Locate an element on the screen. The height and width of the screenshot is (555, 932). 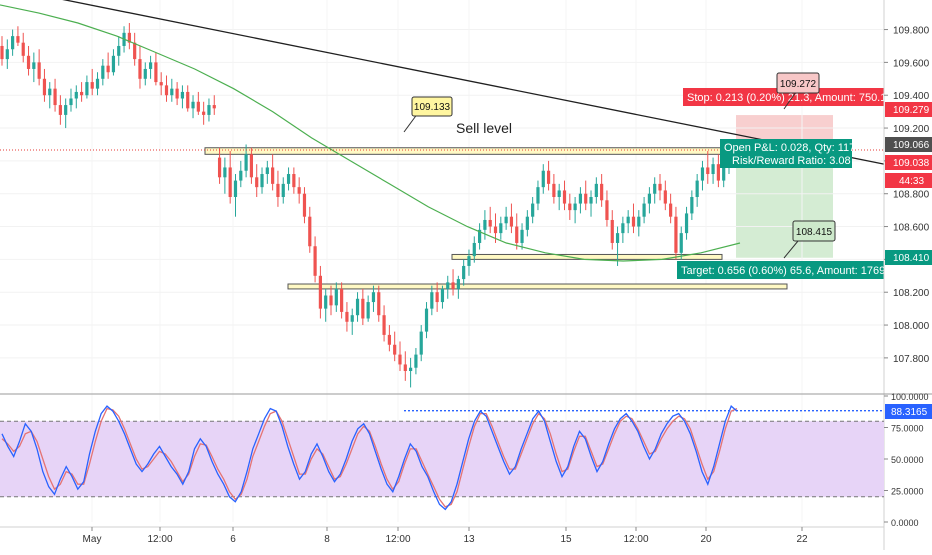
time-tick-label: 8 is located at coordinates (327, 539).